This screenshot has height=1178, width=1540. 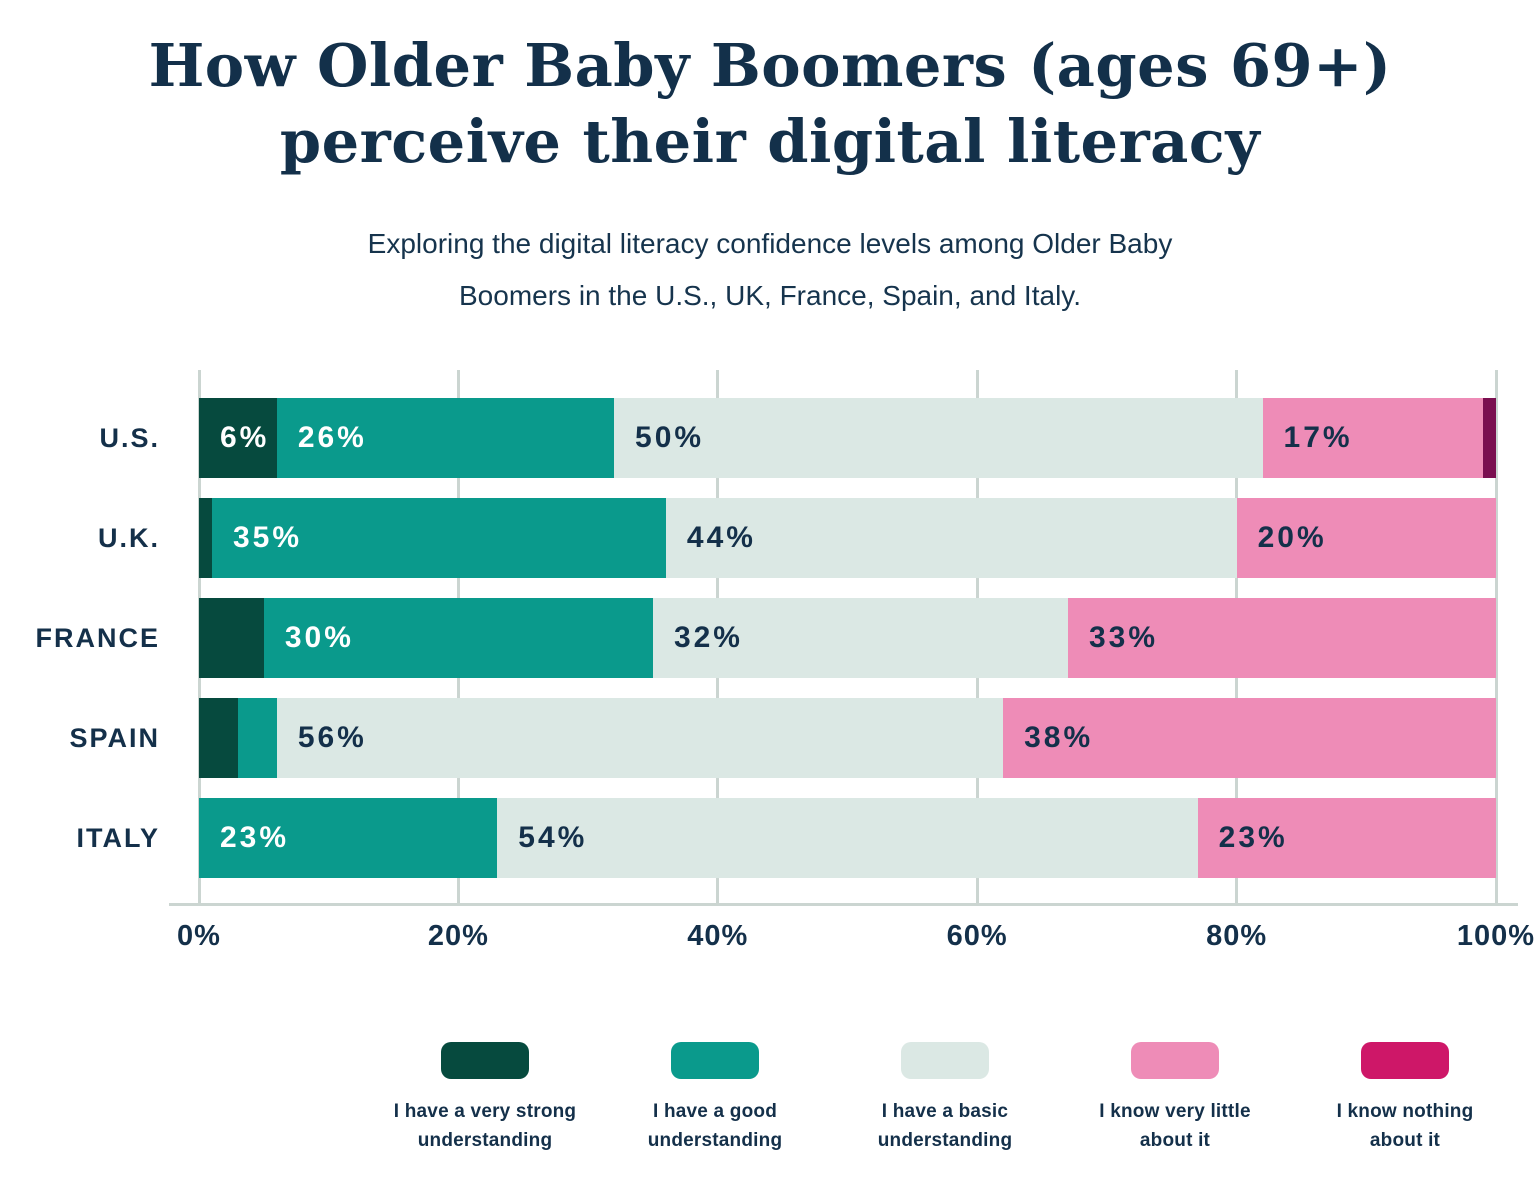 What do you see at coordinates (319, 637) in the screenshot?
I see `bar-segment-label: 30%` at bounding box center [319, 637].